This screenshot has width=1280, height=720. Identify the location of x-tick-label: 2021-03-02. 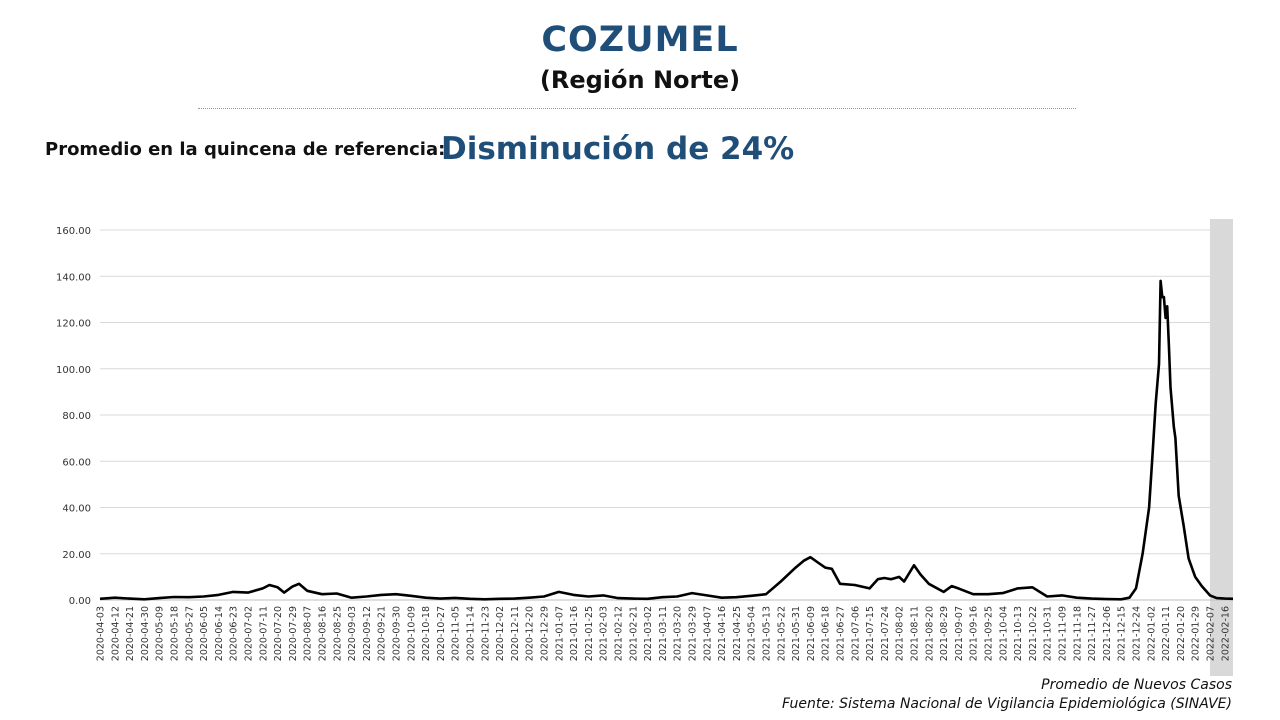
(648, 633).